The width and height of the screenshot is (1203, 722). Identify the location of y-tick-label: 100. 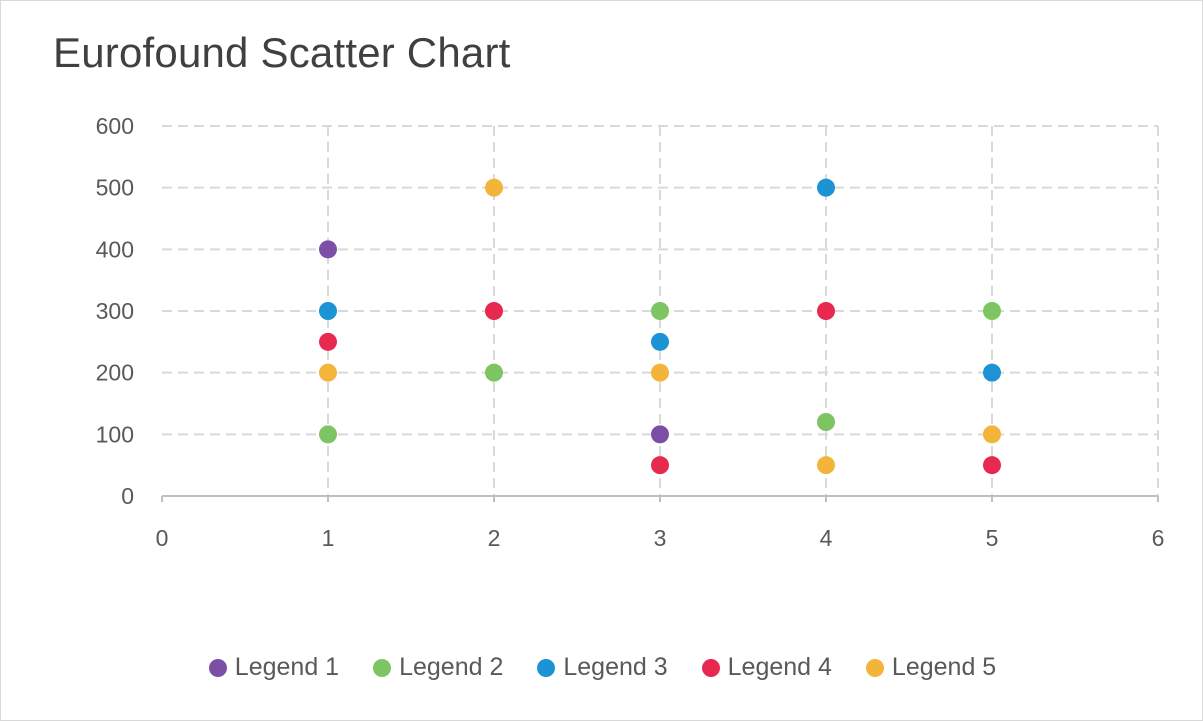
(115, 434).